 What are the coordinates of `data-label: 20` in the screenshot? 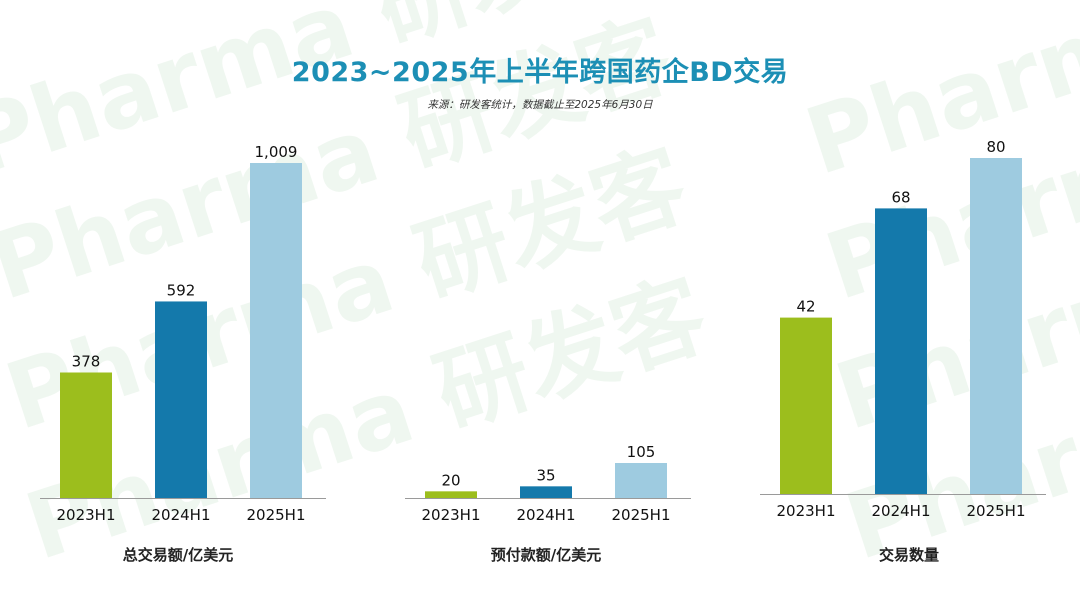 It's located at (450, 480).